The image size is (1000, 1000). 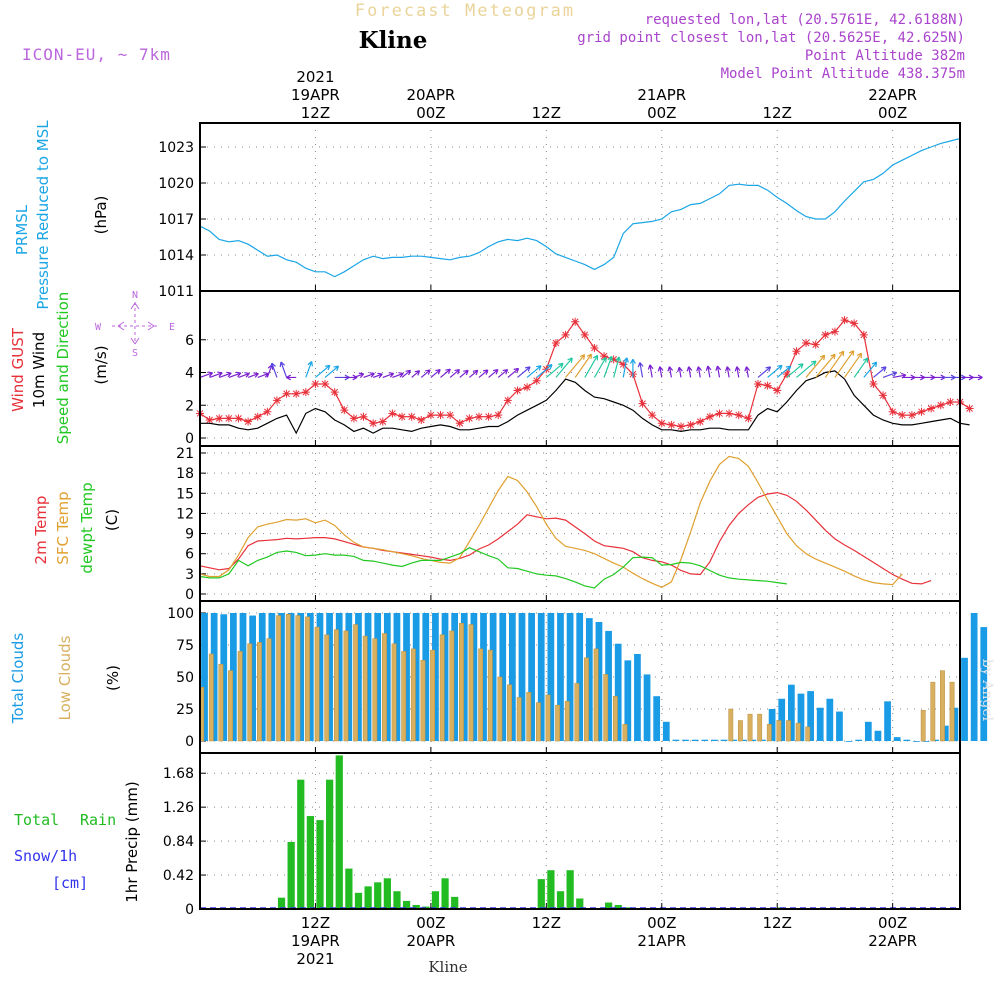 What do you see at coordinates (430, 113) in the screenshot?
I see `top-time-label: 00Z` at bounding box center [430, 113].